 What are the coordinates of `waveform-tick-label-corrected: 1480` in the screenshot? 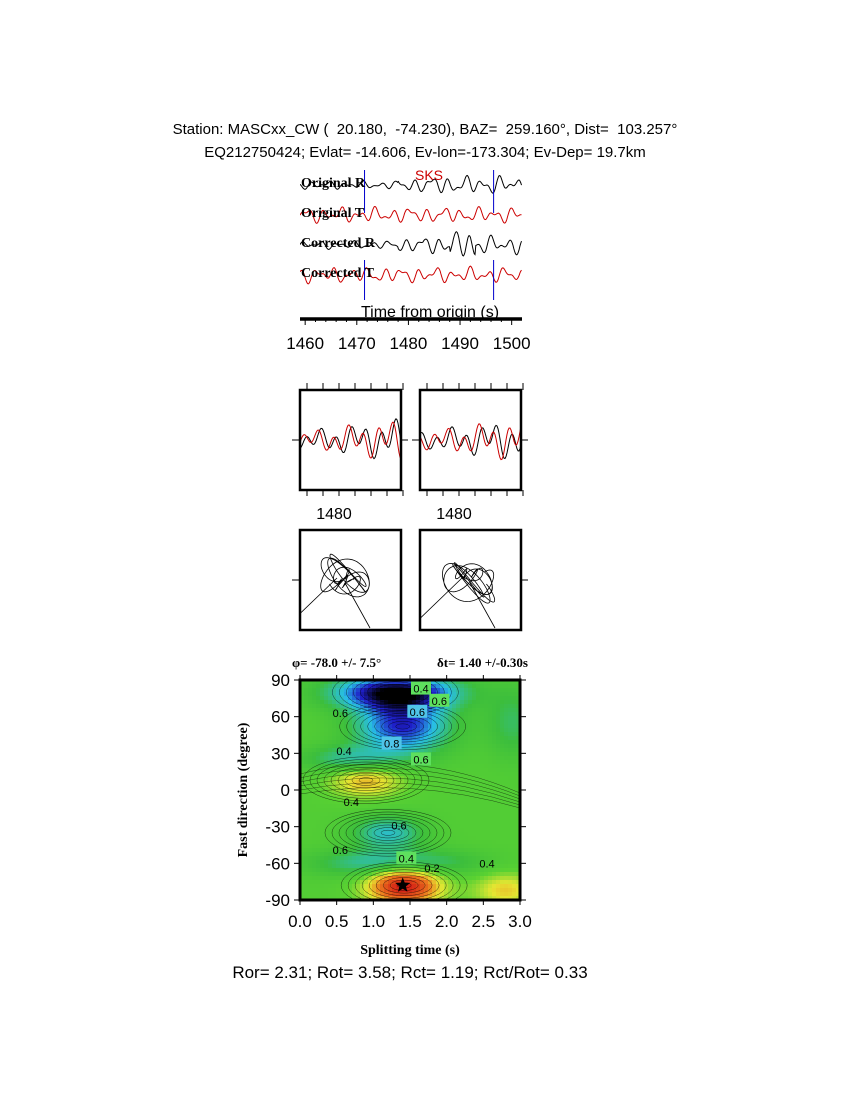 It's located at (454, 514).